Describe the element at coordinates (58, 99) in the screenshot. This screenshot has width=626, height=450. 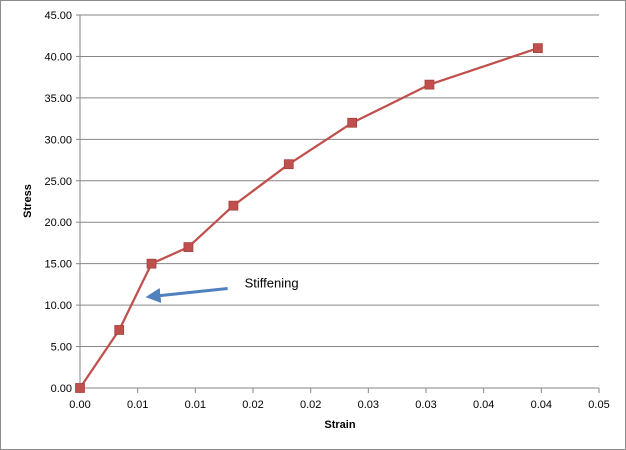
I see `y-tick-label: 35.00` at that location.